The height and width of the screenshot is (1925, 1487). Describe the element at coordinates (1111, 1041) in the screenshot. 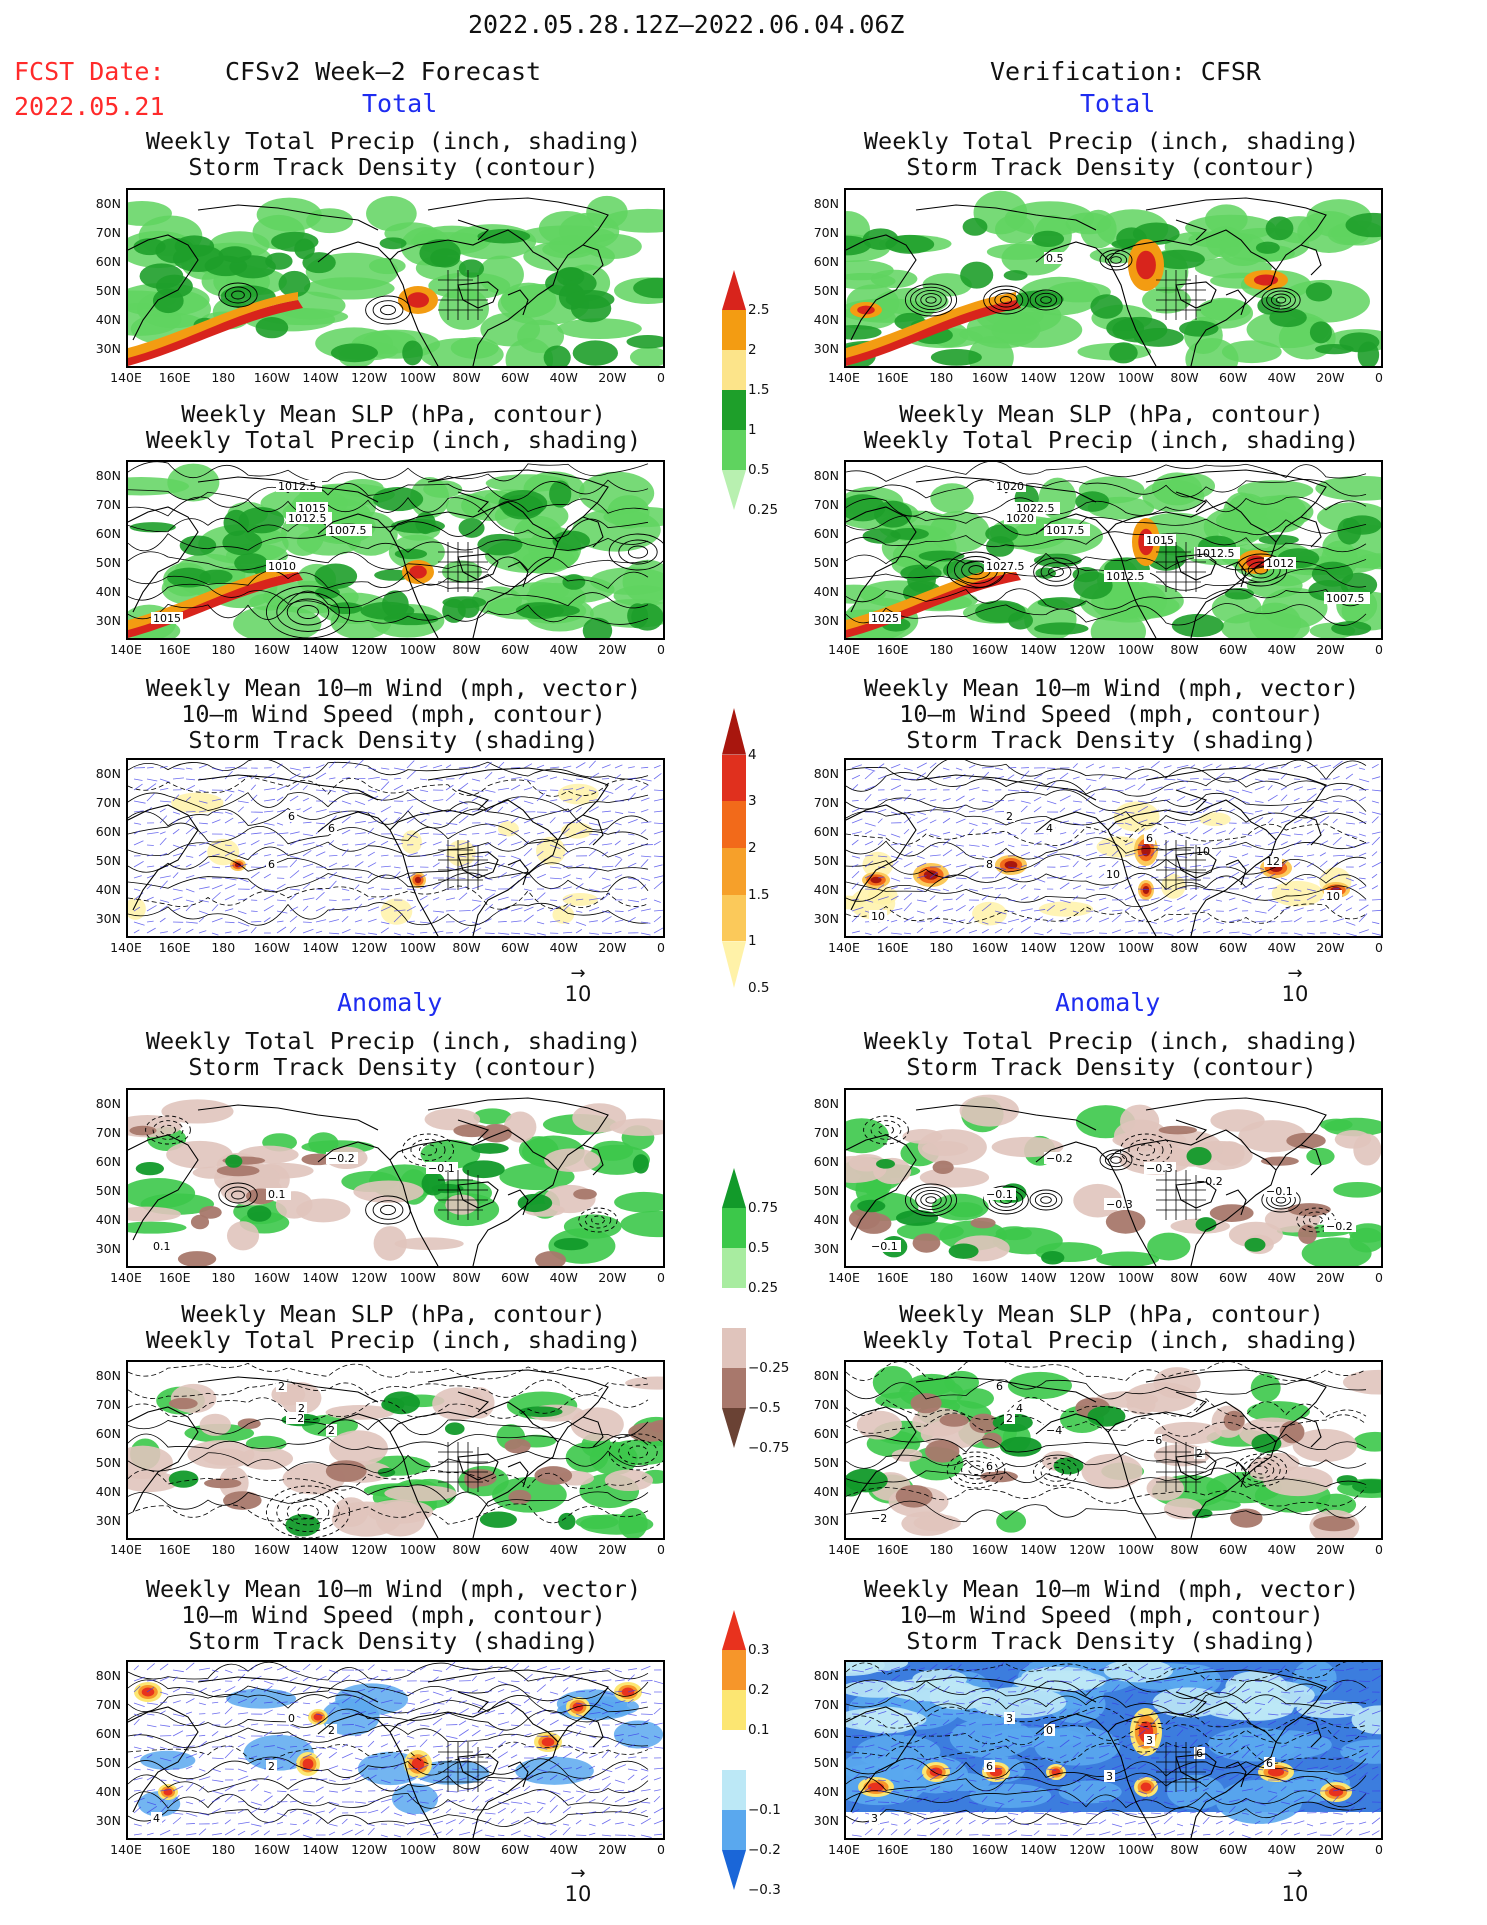

I see `verif-anom-precip-storm-title-line-1: Weekly Total Precip (inch, shading)` at that location.